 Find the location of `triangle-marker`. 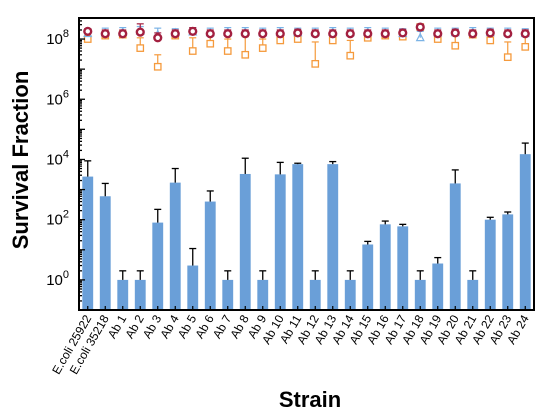

triangle-marker is located at coordinates (420, 37).